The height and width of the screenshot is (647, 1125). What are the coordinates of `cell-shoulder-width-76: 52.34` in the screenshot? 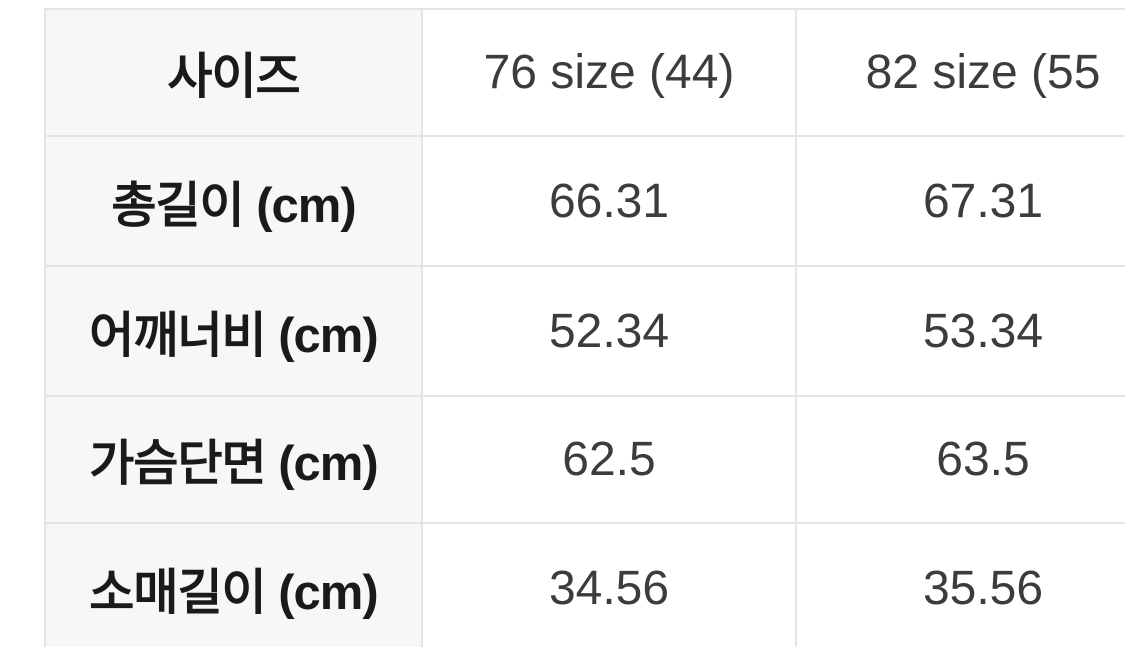 It's located at (609, 331).